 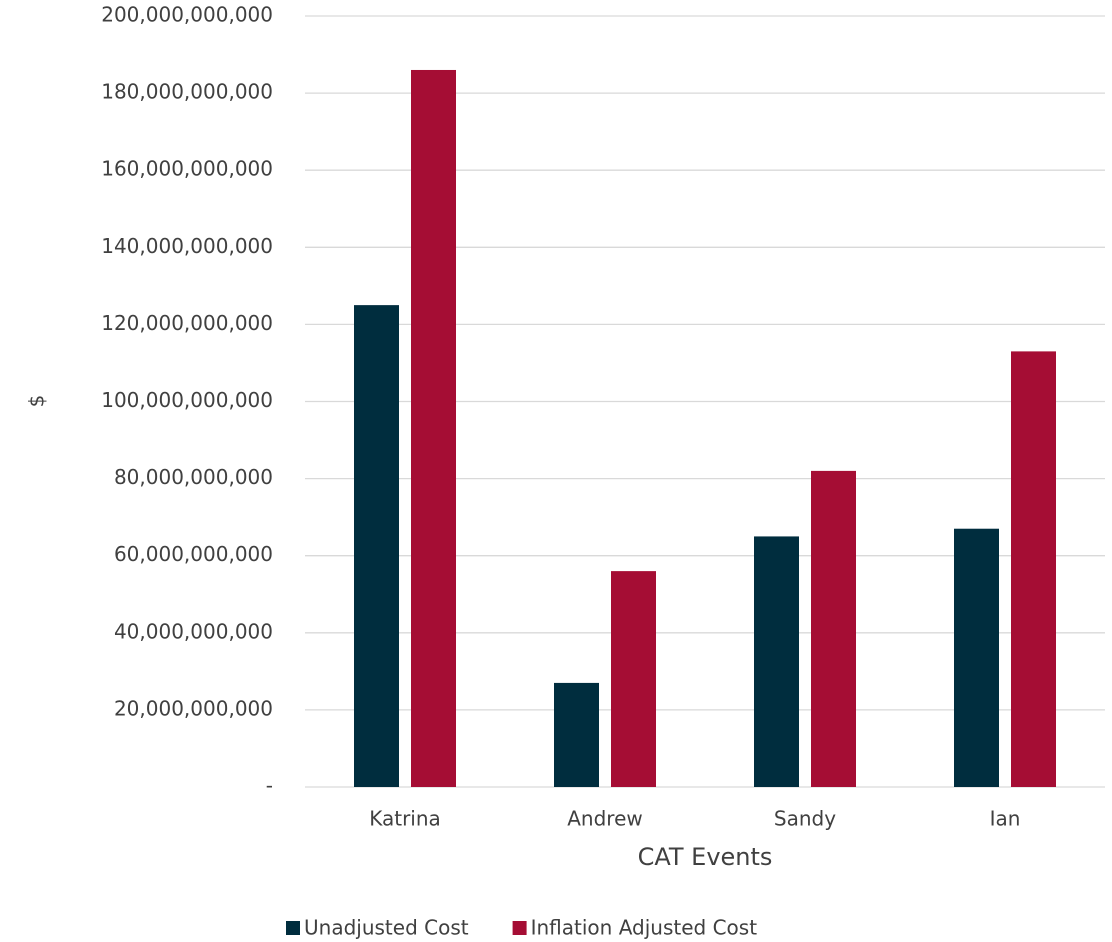 I want to click on y-tick-label: 160,000,000,000, so click(x=187, y=169).